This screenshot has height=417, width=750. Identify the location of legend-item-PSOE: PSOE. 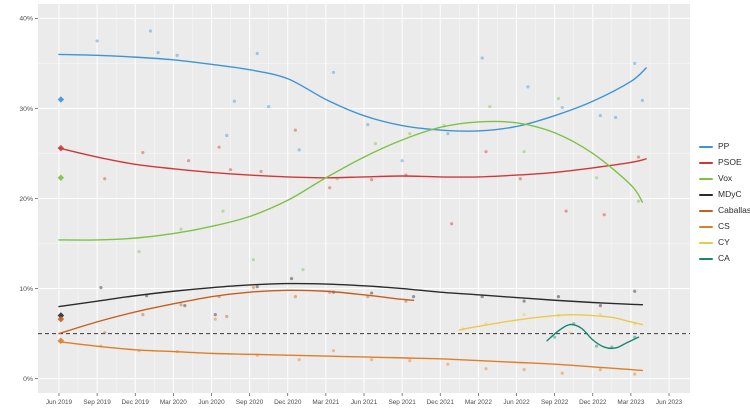
(724, 162).